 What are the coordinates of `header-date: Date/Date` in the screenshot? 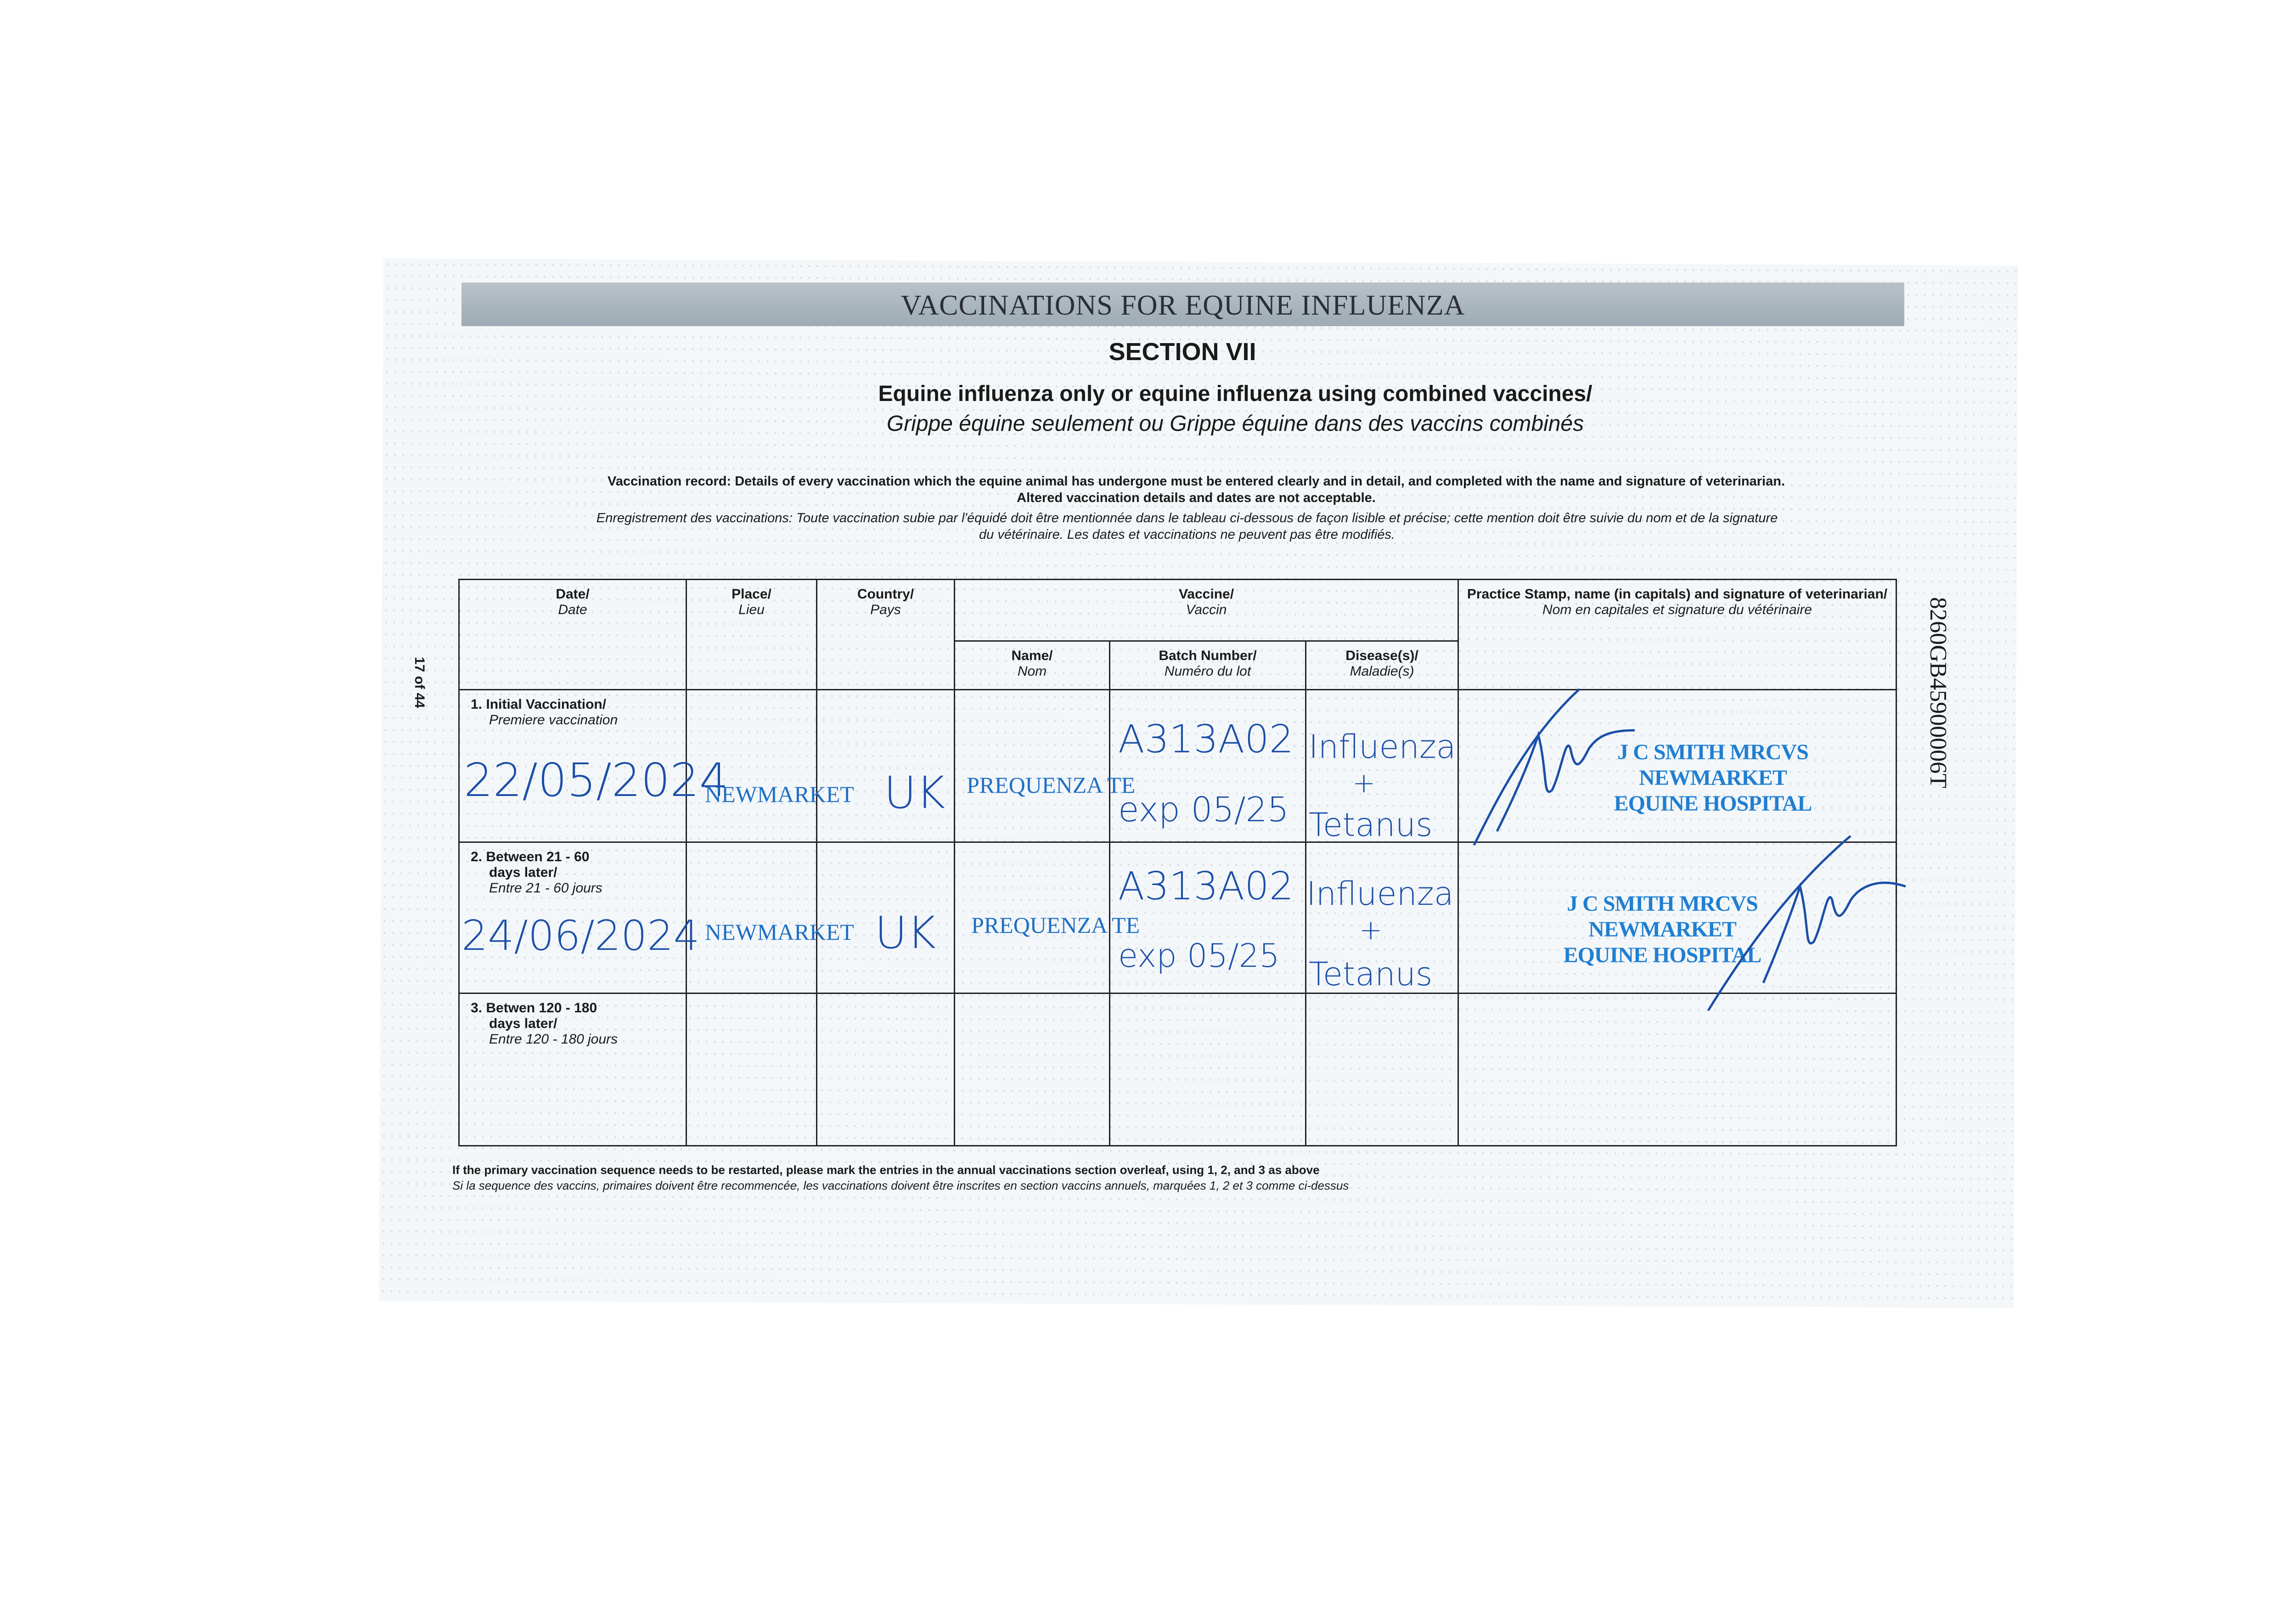 It's located at (572, 635).